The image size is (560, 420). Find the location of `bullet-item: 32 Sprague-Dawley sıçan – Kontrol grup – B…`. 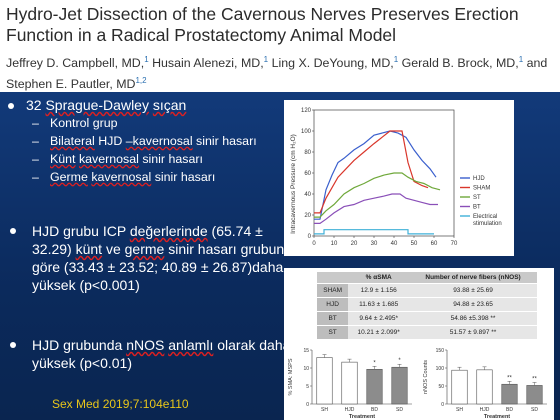

bullet-item: 32 Sprague-Dawley sıçan – Kontrol grup – B… is located at coordinates (143, 140).